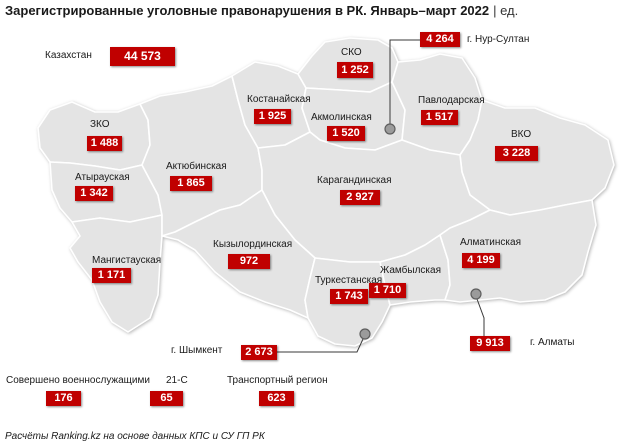 The image size is (642, 445). I want to click on nur-sultan-pin-icon, so click(390, 129).